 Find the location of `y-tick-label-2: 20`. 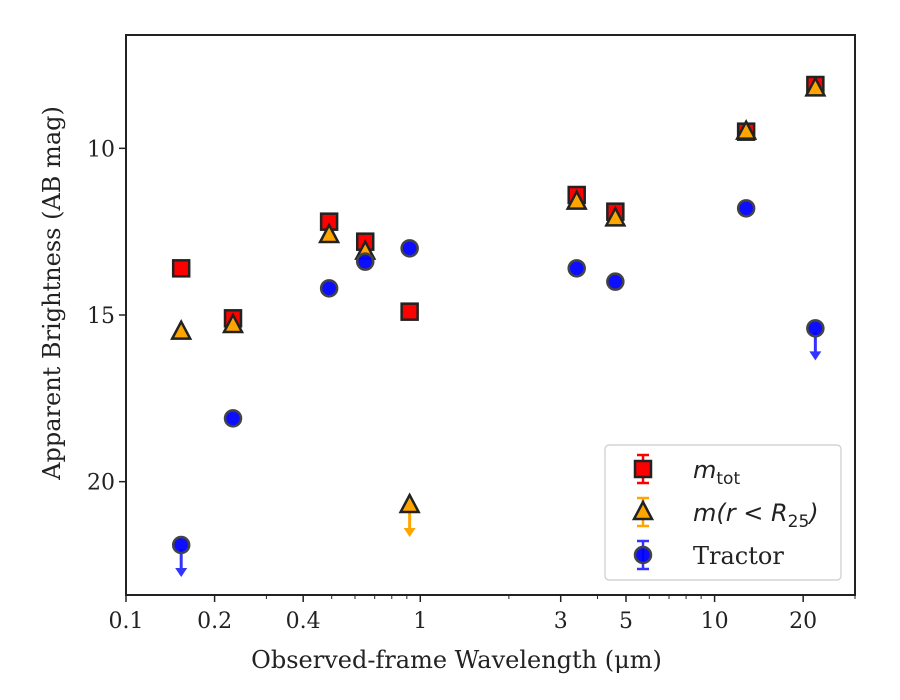

y-tick-label-2: 20 is located at coordinates (101, 483).